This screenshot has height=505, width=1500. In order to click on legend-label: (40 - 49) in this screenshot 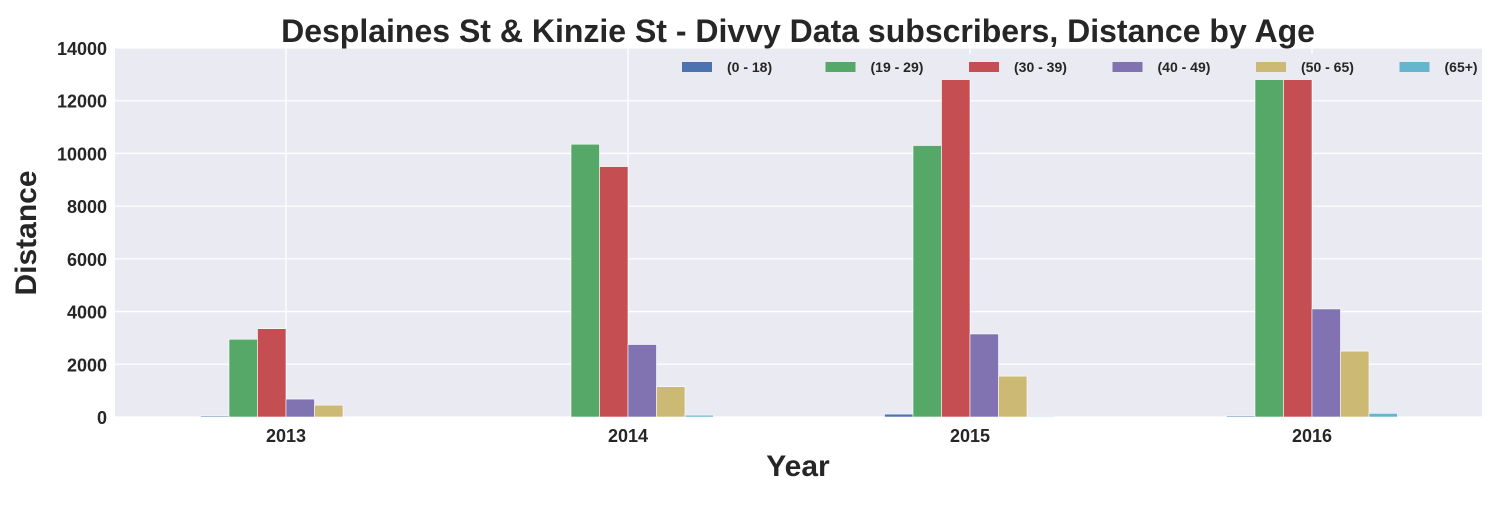, I will do `click(1184, 67)`.